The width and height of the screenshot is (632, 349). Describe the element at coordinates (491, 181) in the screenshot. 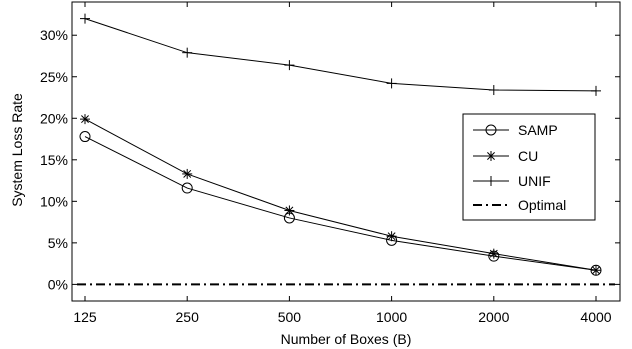

I see `legend-unif-marker` at that location.